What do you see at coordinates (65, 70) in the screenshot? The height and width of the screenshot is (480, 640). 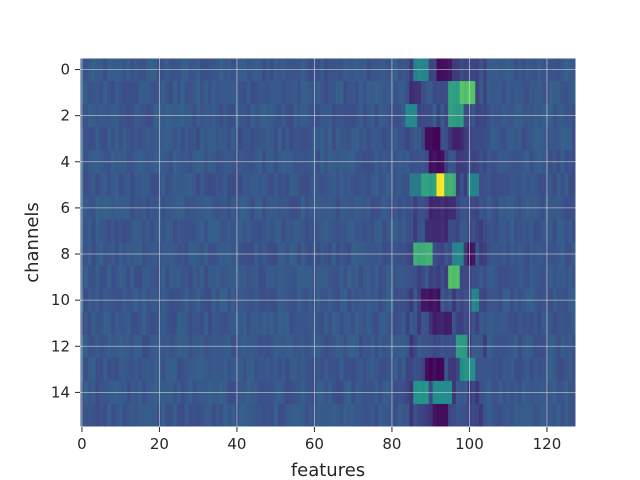 I see `y-tick-label: 0` at bounding box center [65, 70].